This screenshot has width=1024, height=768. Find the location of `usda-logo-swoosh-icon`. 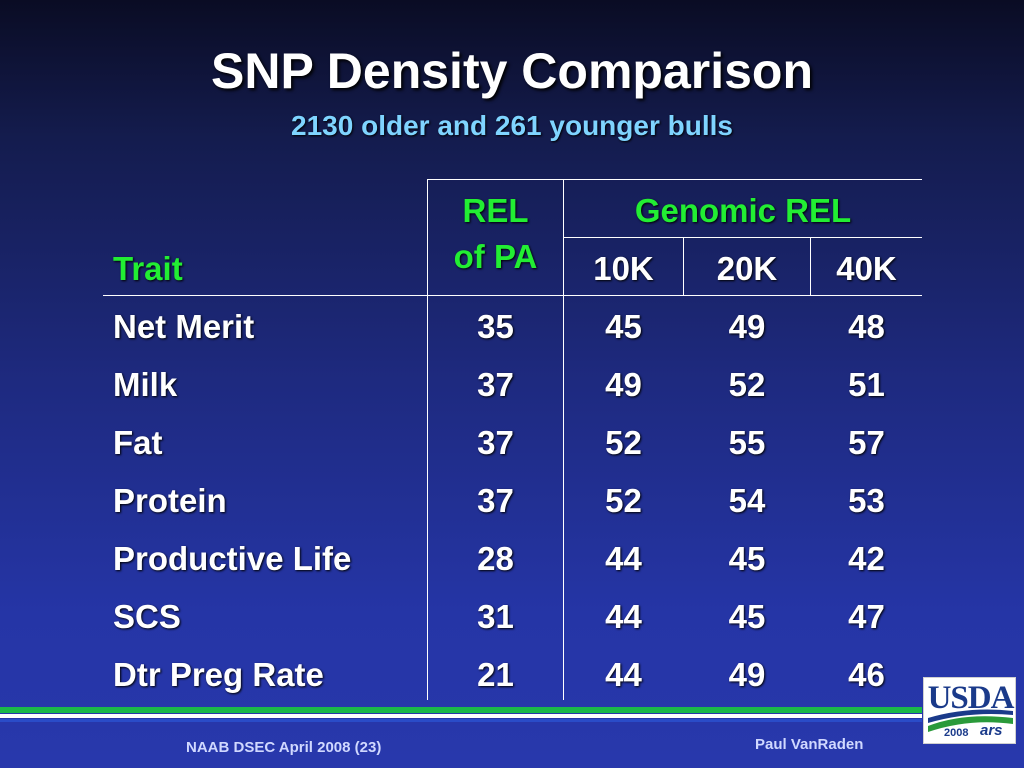

usda-logo-swoosh-icon is located at coordinates (970, 720).